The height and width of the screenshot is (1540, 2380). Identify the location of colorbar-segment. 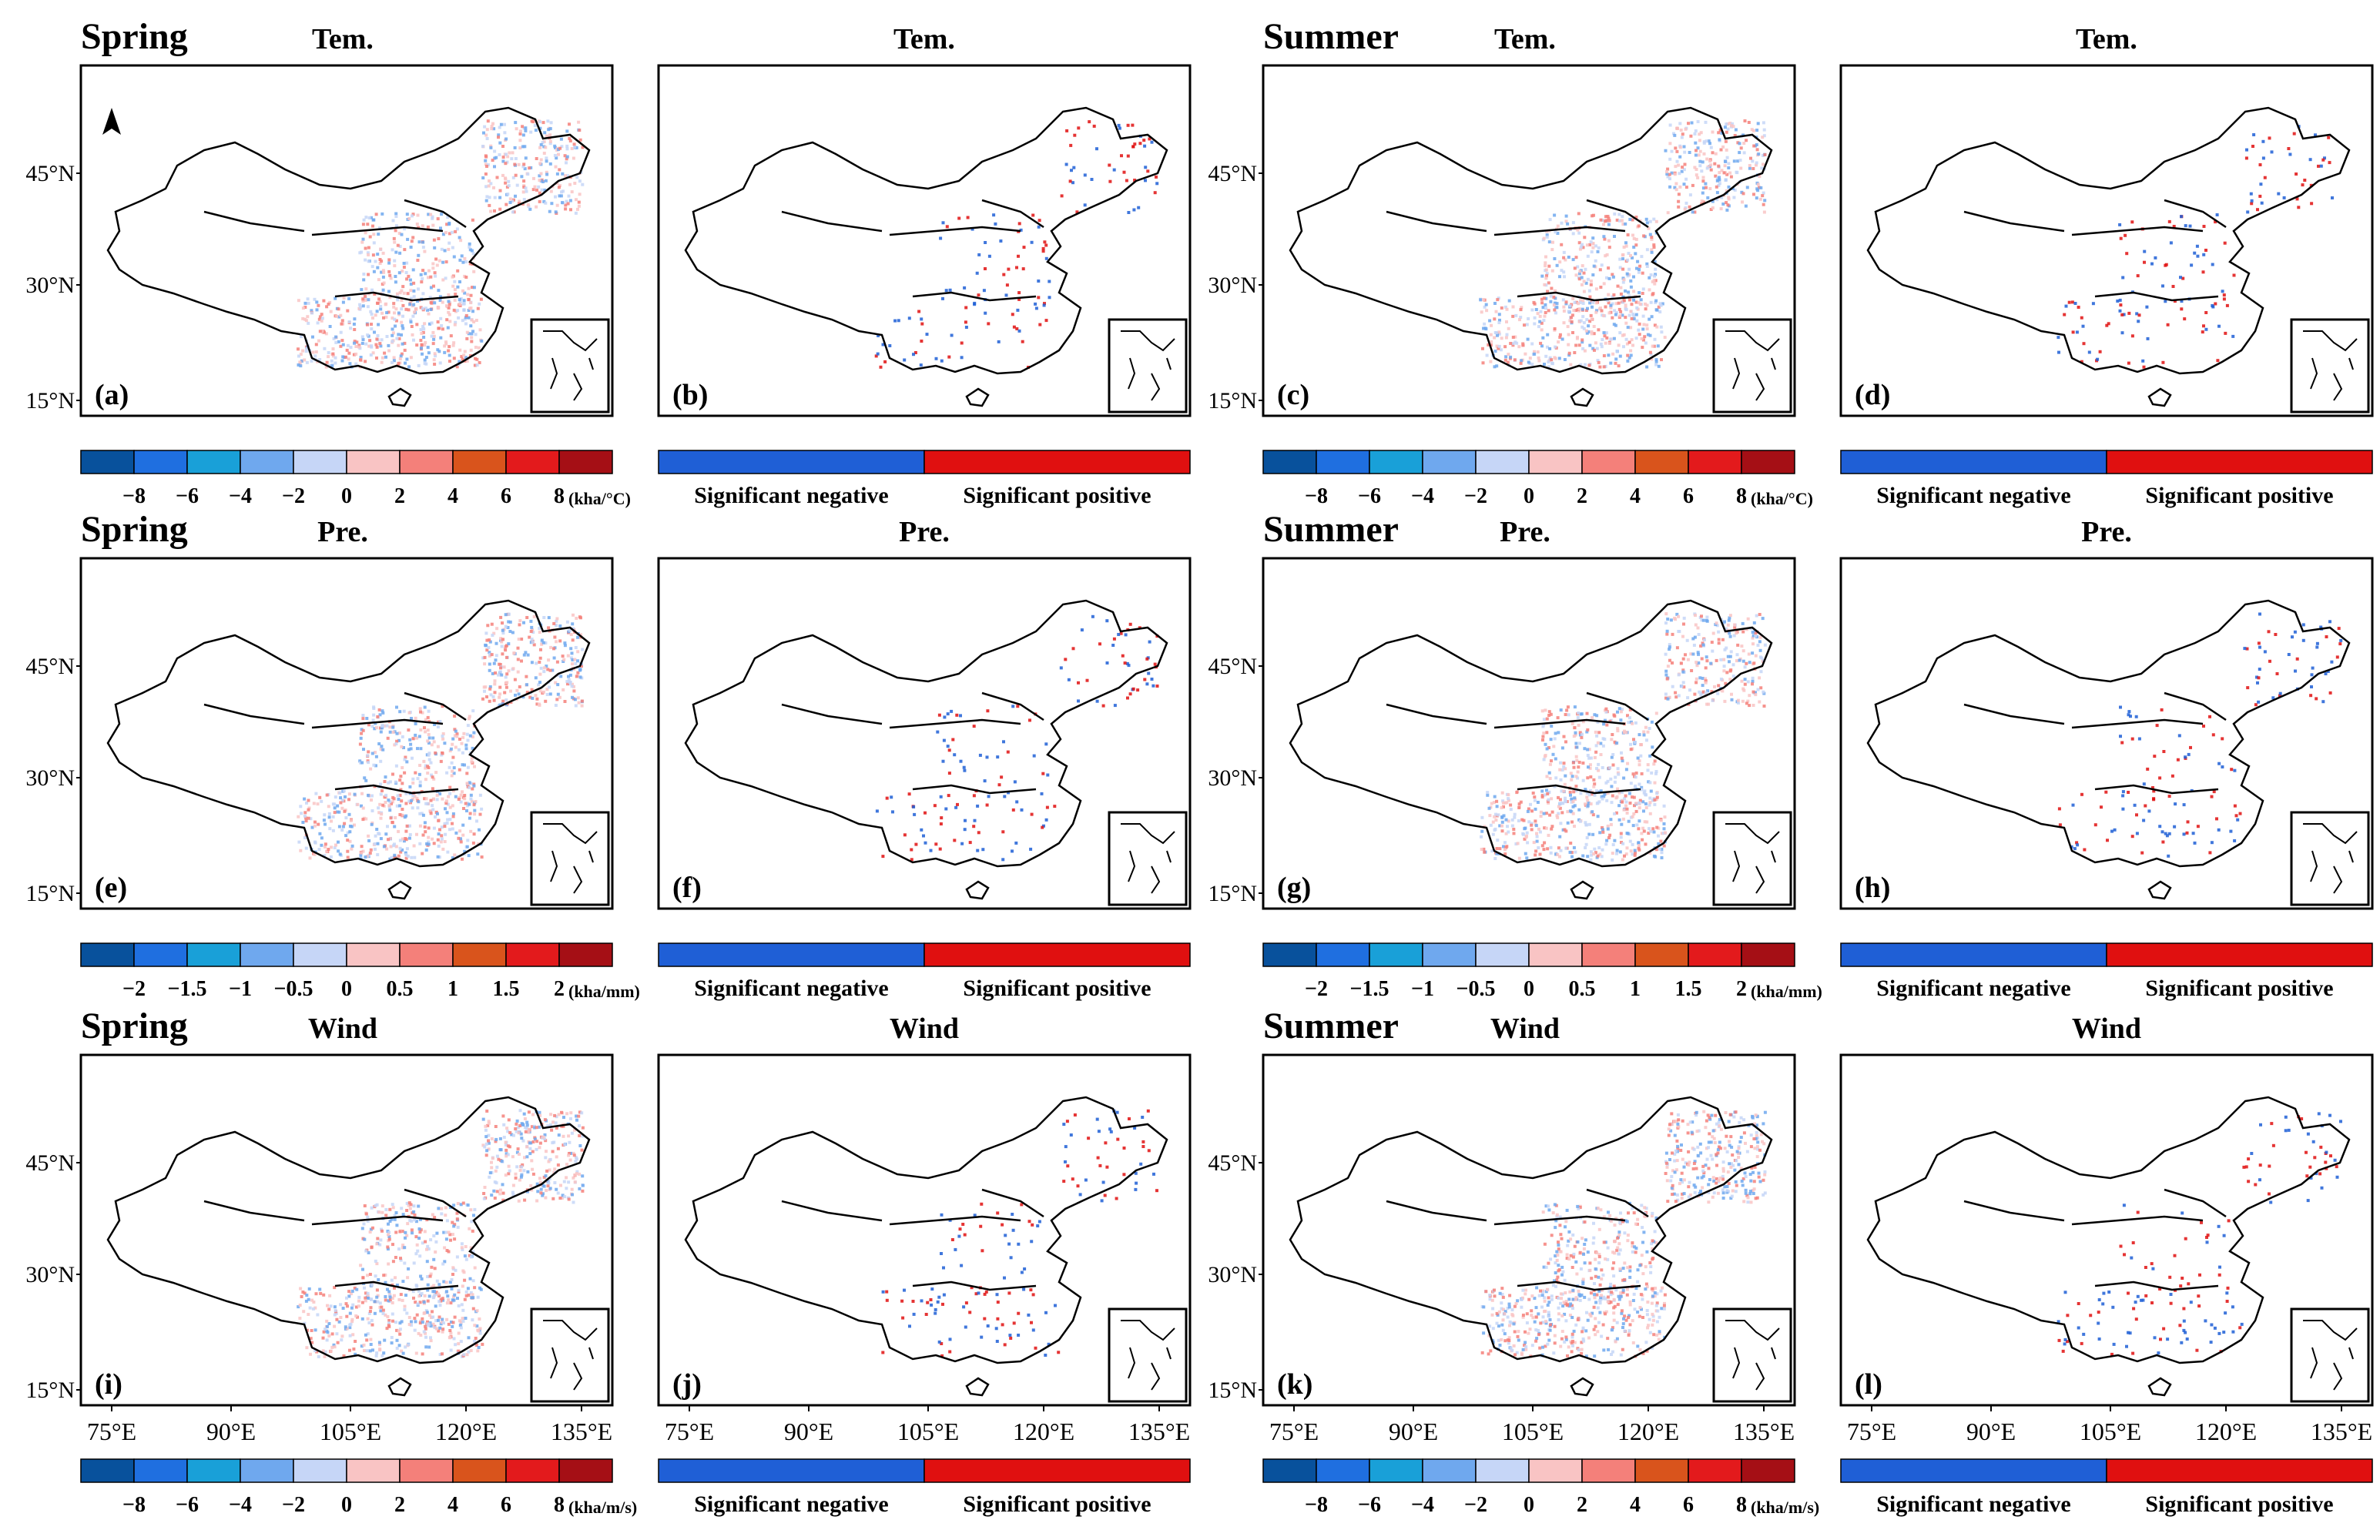
(1289, 462).